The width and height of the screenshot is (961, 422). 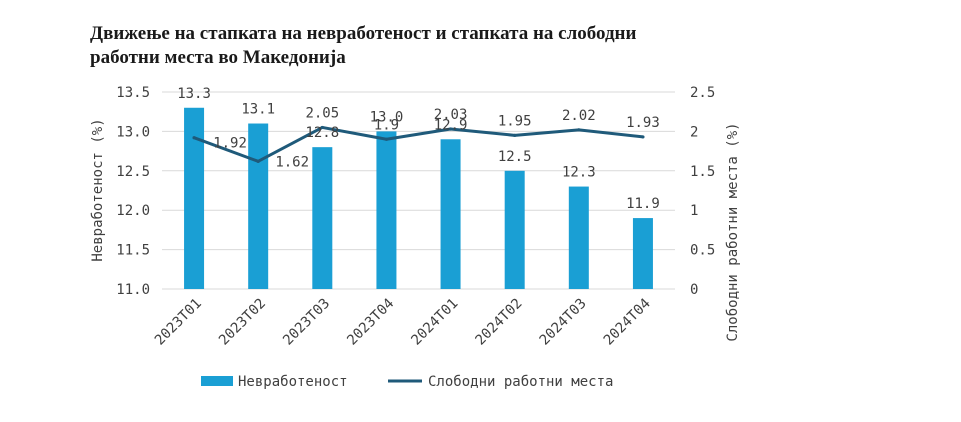 I want to click on bar-value-label: 13.0, so click(x=387, y=117).